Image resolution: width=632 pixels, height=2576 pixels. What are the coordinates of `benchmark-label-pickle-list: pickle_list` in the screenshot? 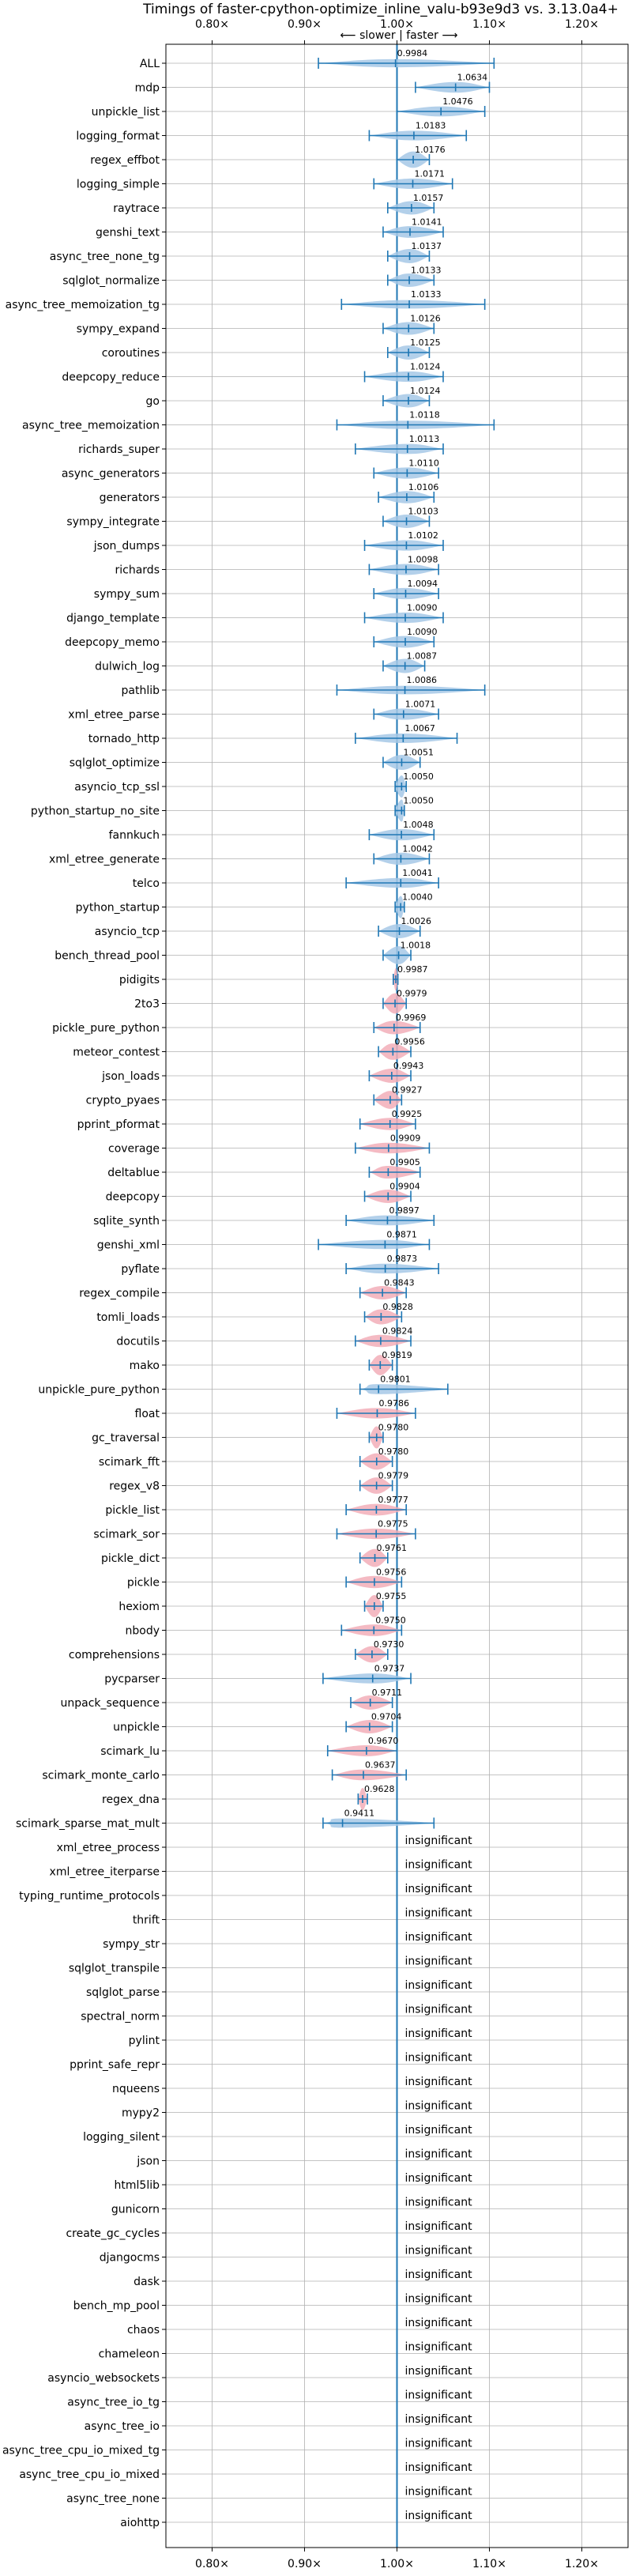 It's located at (133, 1510).